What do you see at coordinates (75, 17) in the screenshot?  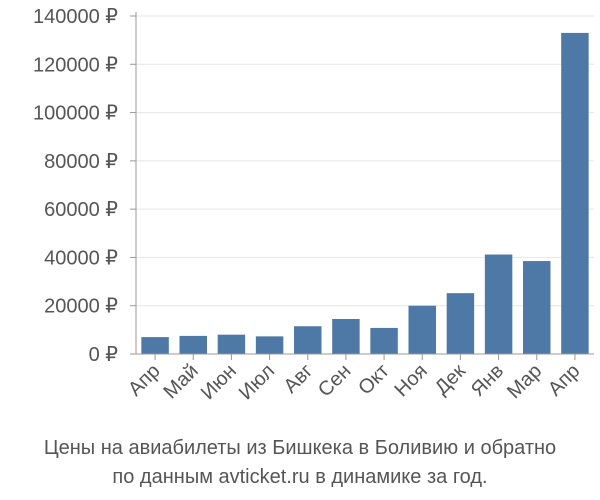 I see `y-tick-label: 140000 ₽` at bounding box center [75, 17].